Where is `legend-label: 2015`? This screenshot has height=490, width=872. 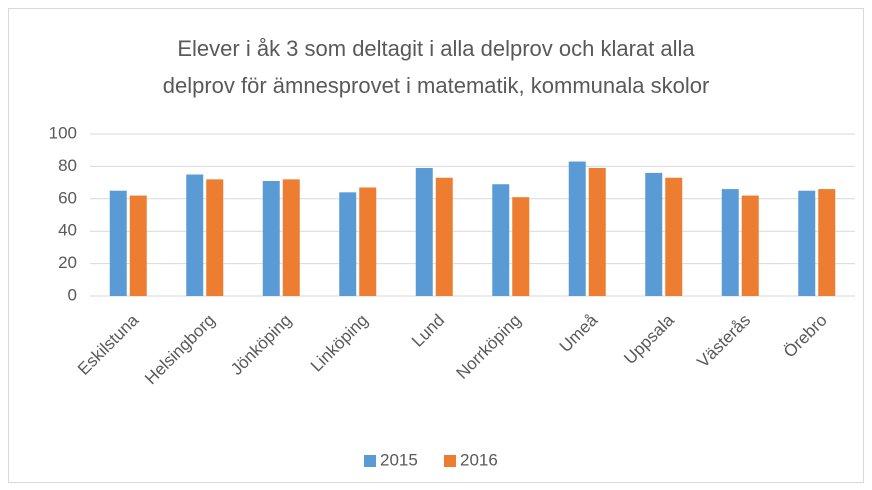 legend-label: 2015 is located at coordinates (399, 459).